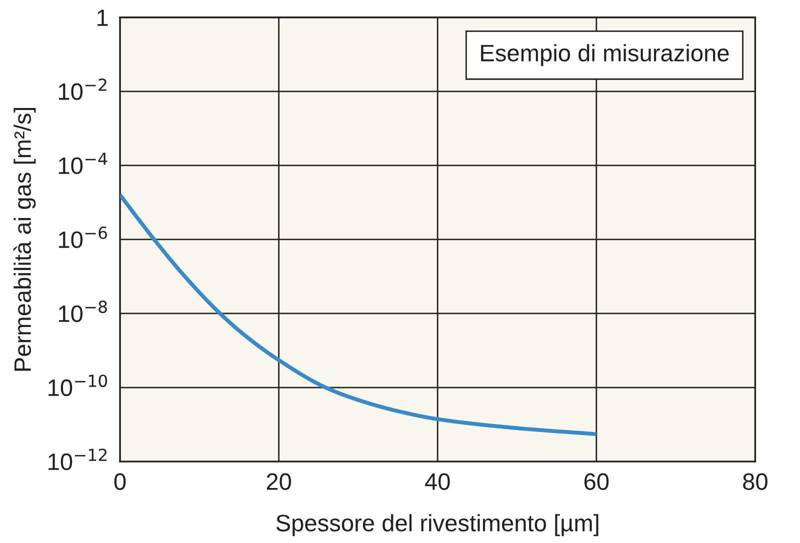 This screenshot has width=800, height=543. I want to click on annotation: Esempio di misurazione, so click(605, 55).